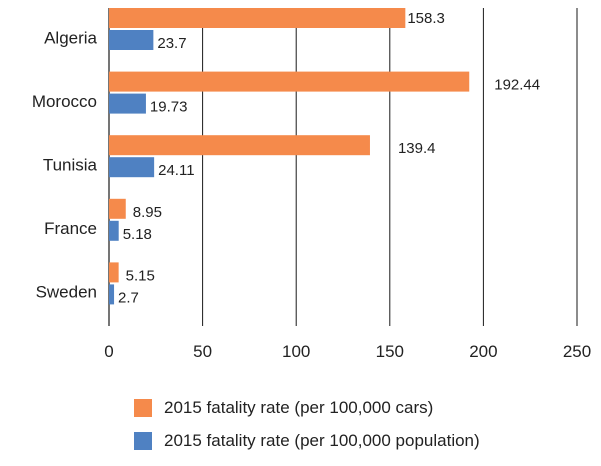 This screenshot has height=466, width=601. What do you see at coordinates (517, 85) in the screenshot?
I see `value-label-cars-morocco: 192.44` at bounding box center [517, 85].